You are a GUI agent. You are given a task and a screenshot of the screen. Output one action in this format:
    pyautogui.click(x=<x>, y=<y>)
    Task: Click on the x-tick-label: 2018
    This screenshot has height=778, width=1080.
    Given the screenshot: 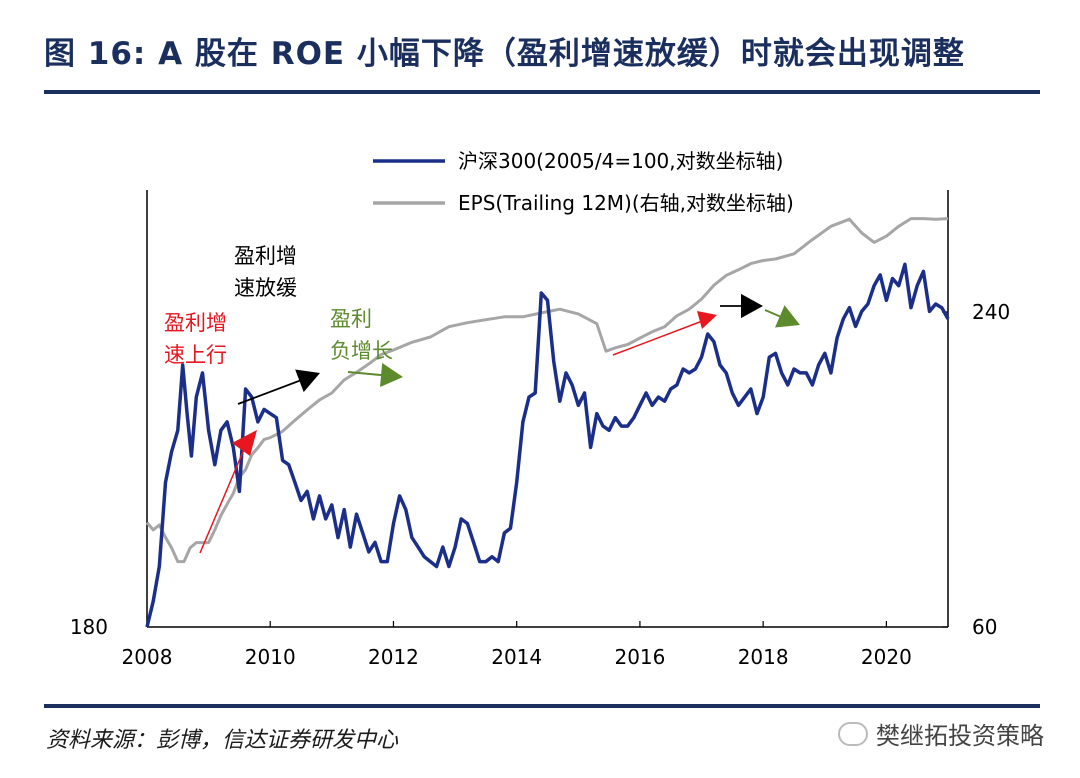 What is the action you would take?
    pyautogui.click(x=763, y=657)
    